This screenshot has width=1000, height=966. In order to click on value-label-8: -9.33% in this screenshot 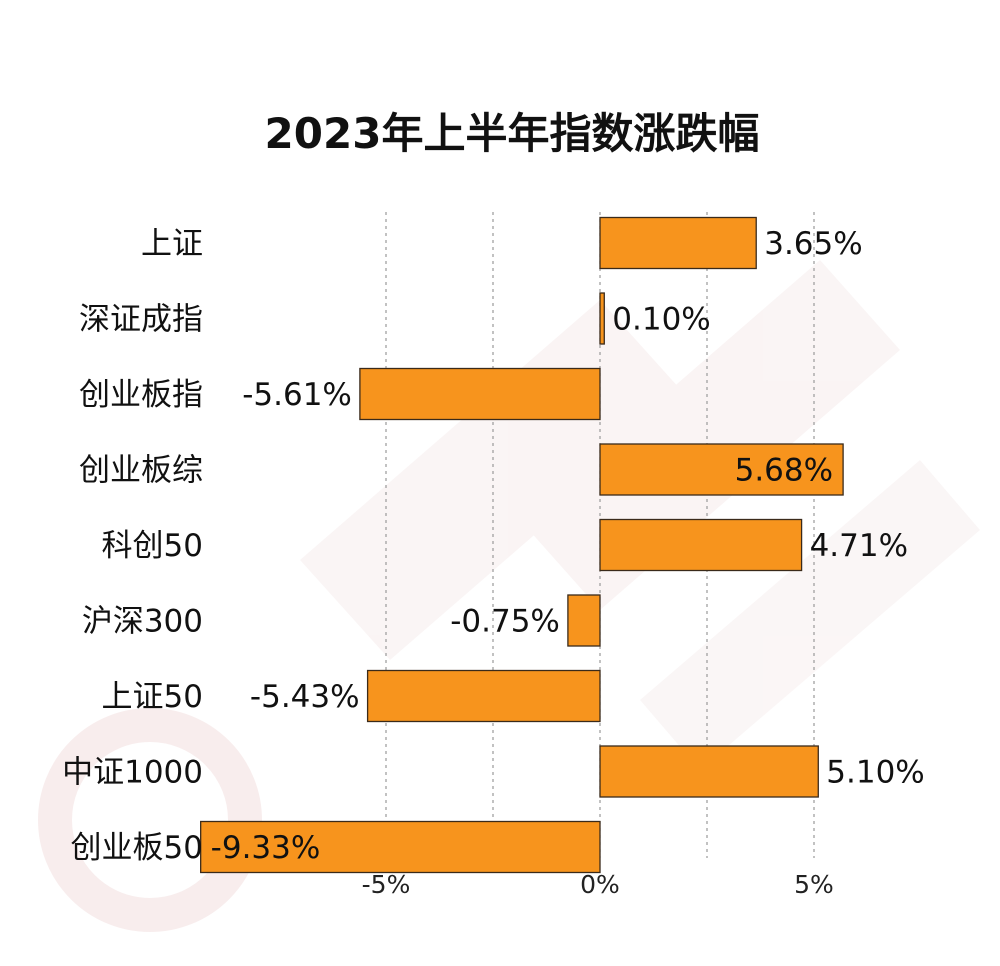, I will do `click(266, 848)`.